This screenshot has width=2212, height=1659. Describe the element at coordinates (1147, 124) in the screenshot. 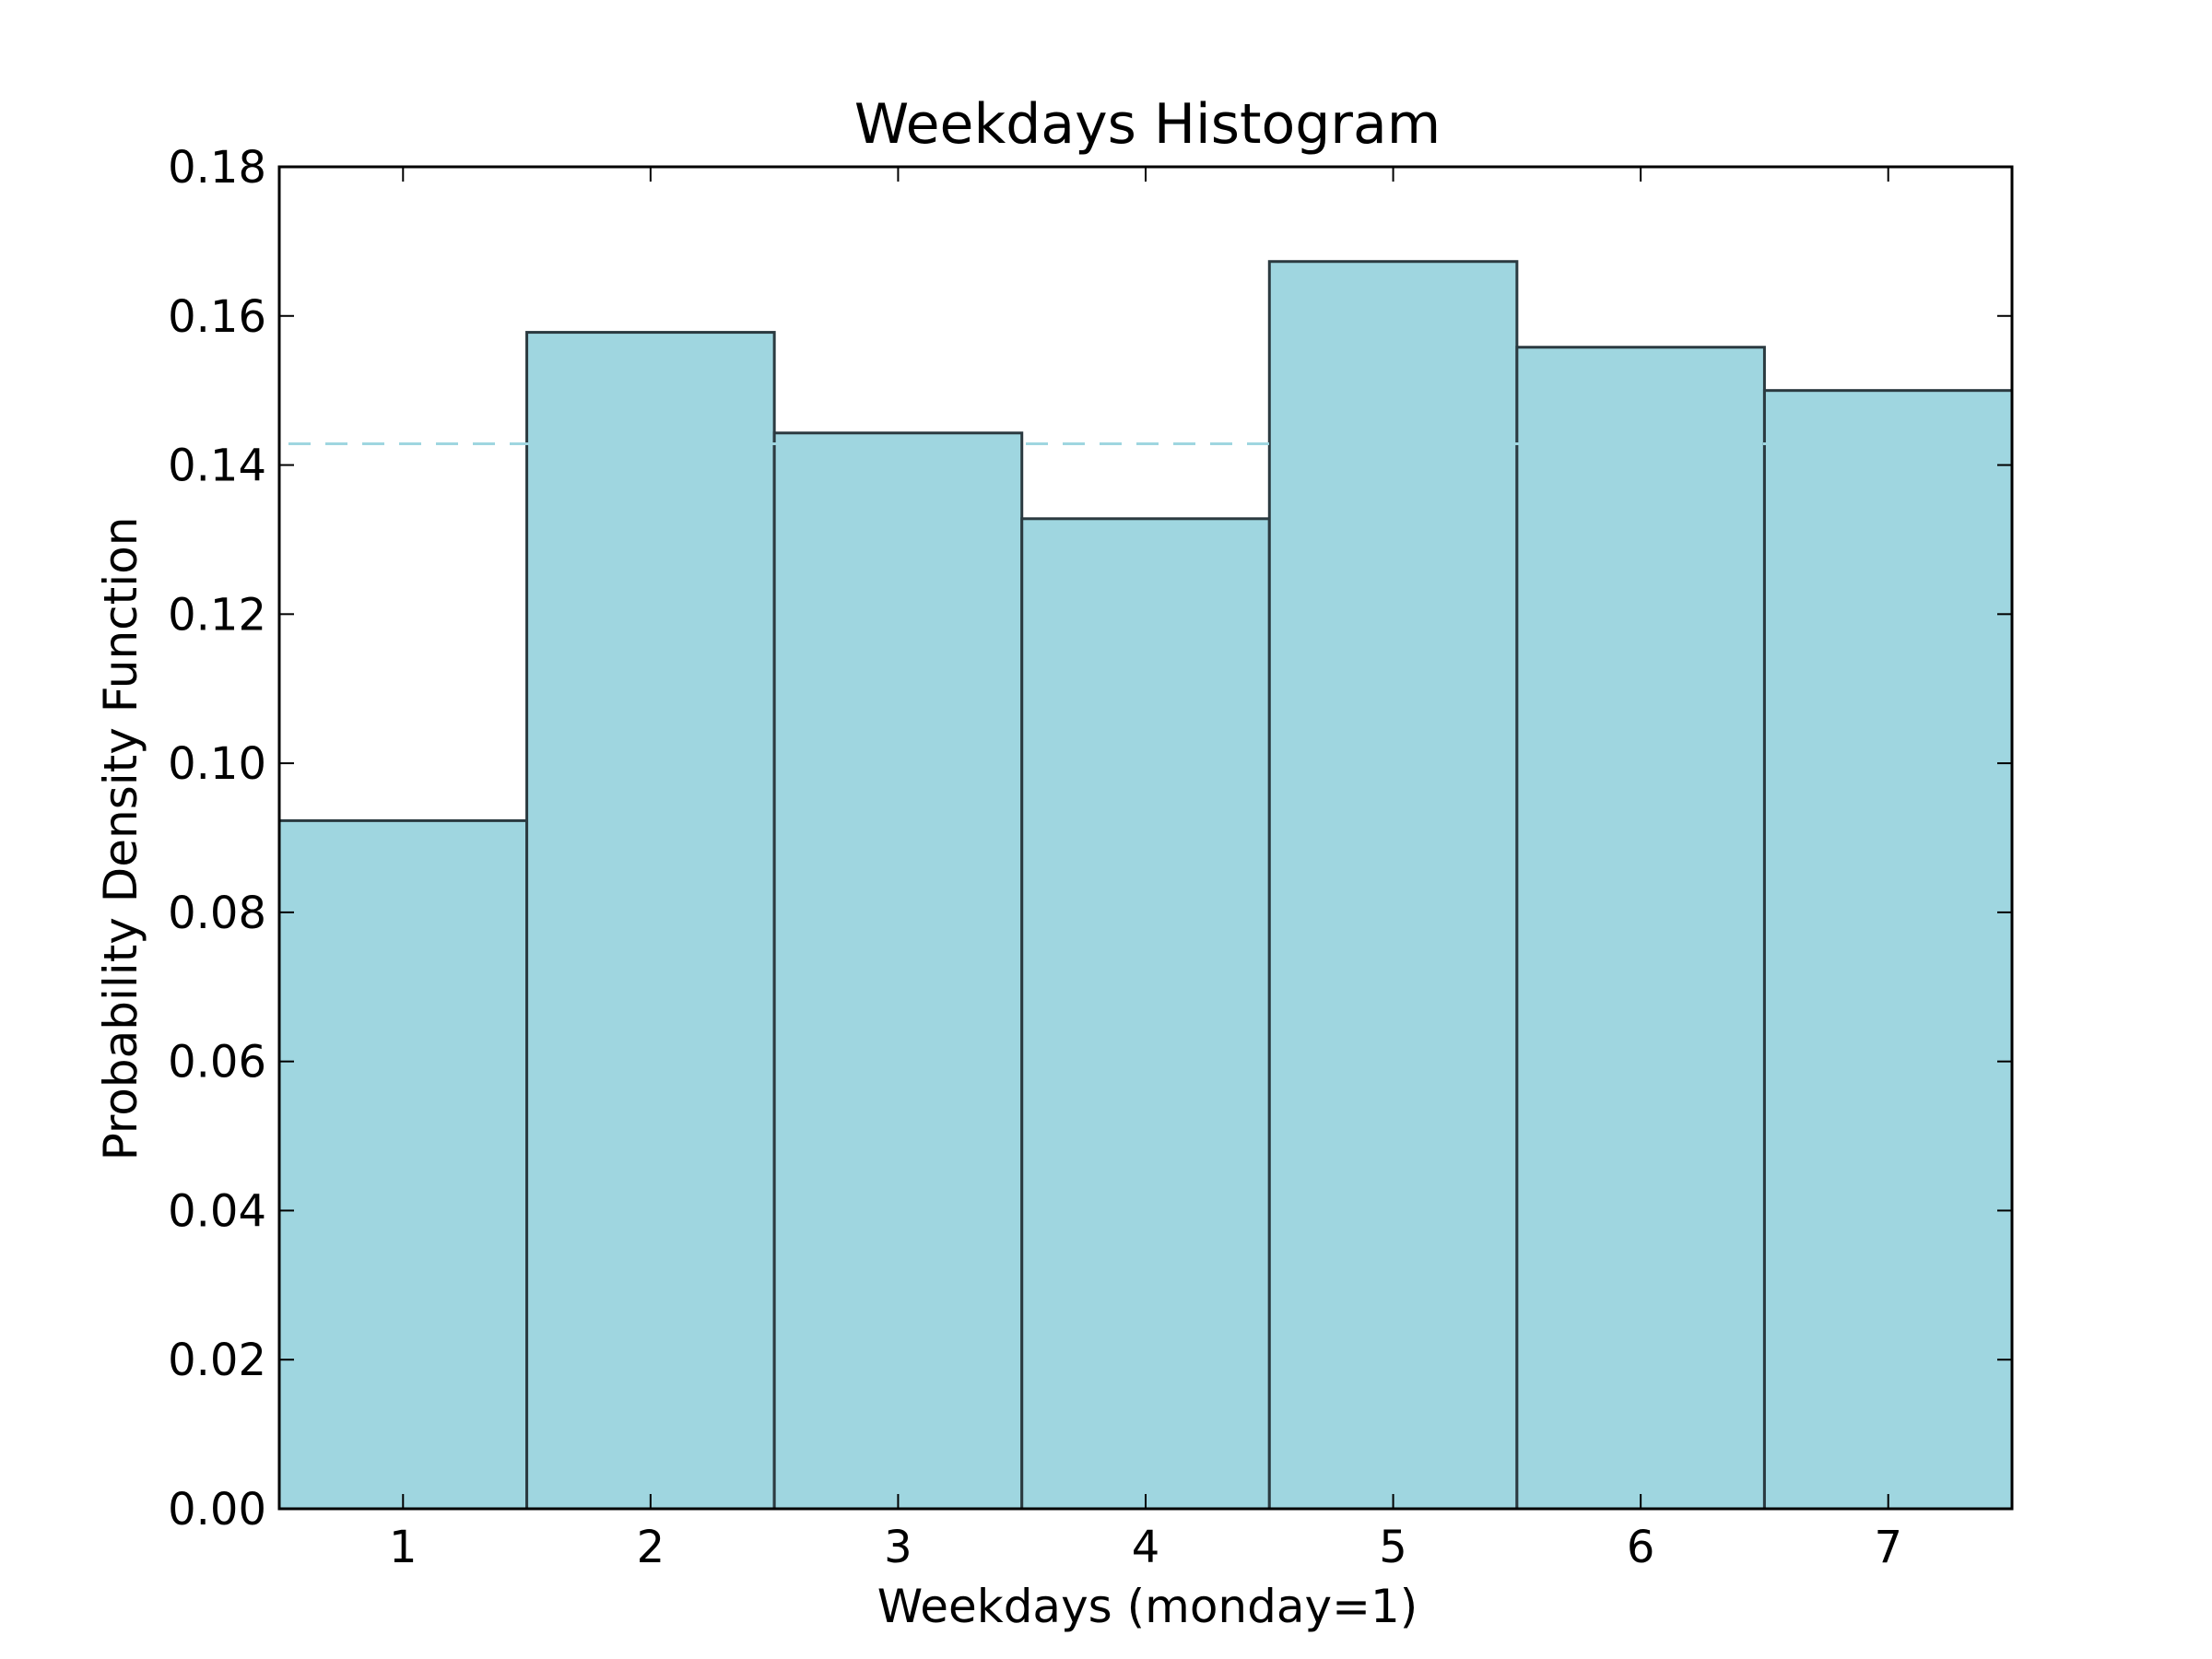

I see `chart-title: Weekdays Histogram` at that location.